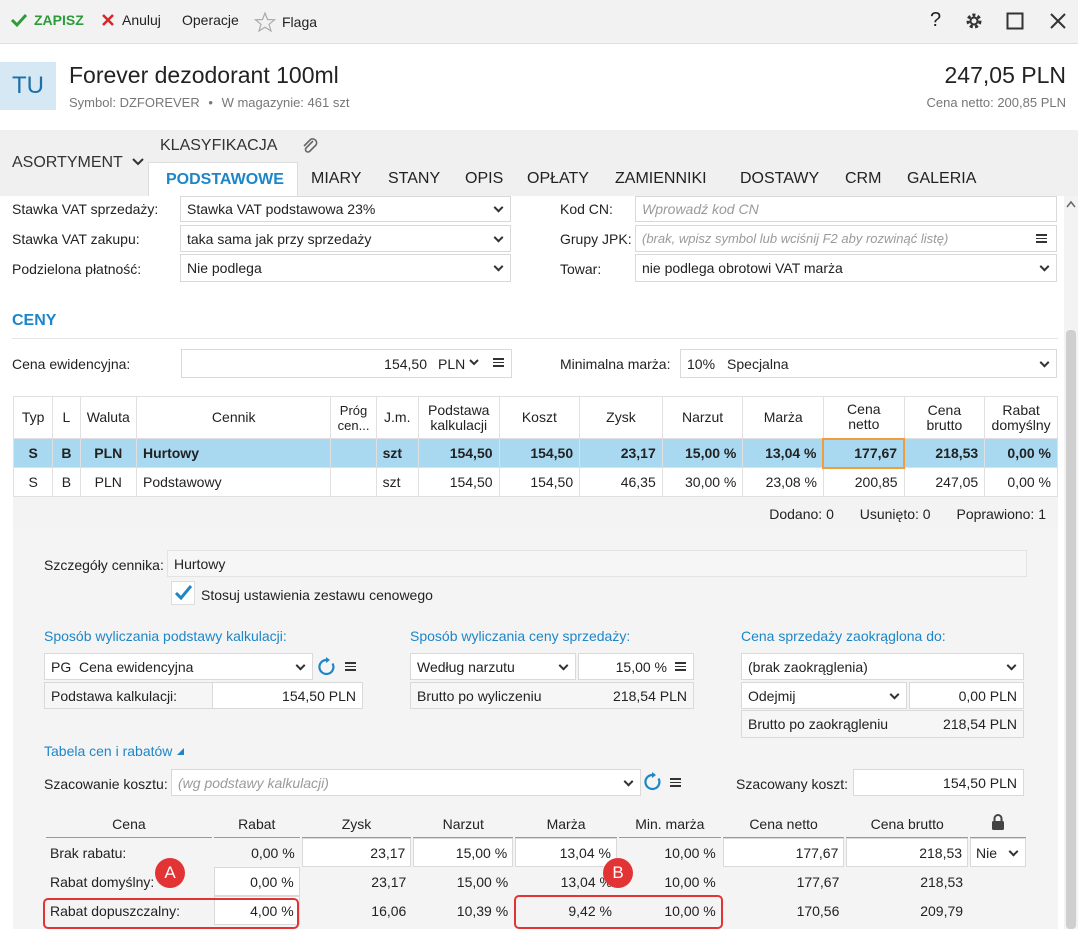 This screenshot has width=1078, height=929. I want to click on maximize-button, so click(1015, 21).